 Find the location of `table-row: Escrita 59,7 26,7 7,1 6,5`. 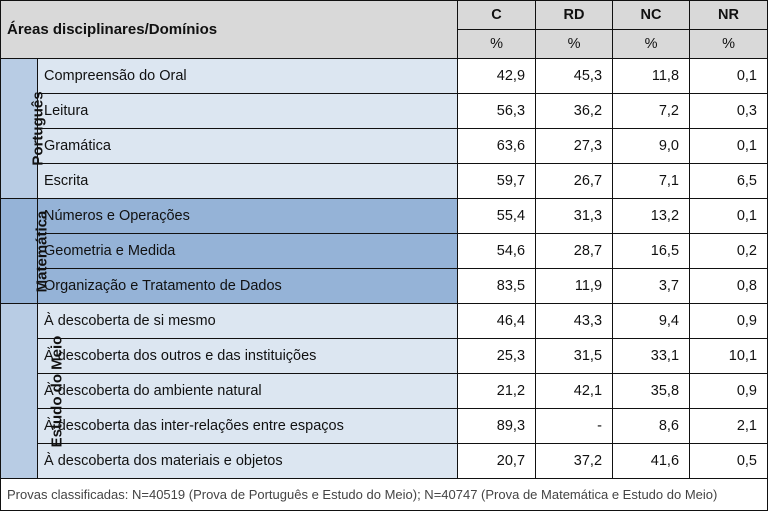

table-row: Escrita 59,7 26,7 7,1 6,5 is located at coordinates (384, 181).